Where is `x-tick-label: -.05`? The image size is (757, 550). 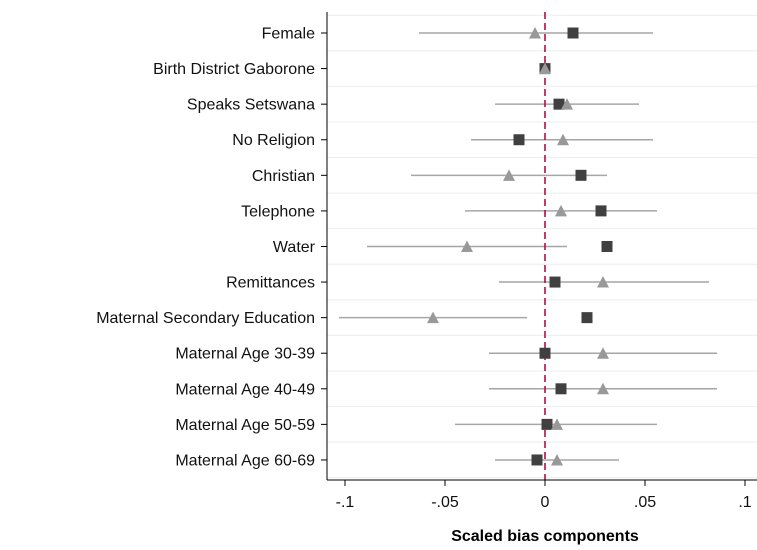
x-tick-label: -.05 is located at coordinates (445, 502).